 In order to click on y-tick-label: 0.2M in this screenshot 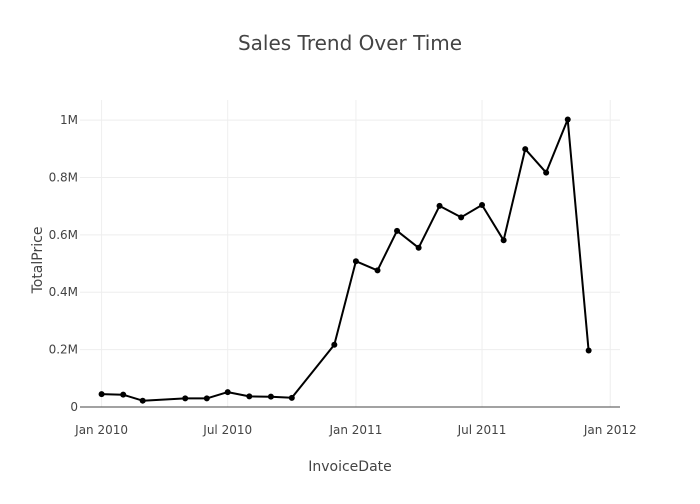, I will do `click(63, 350)`.